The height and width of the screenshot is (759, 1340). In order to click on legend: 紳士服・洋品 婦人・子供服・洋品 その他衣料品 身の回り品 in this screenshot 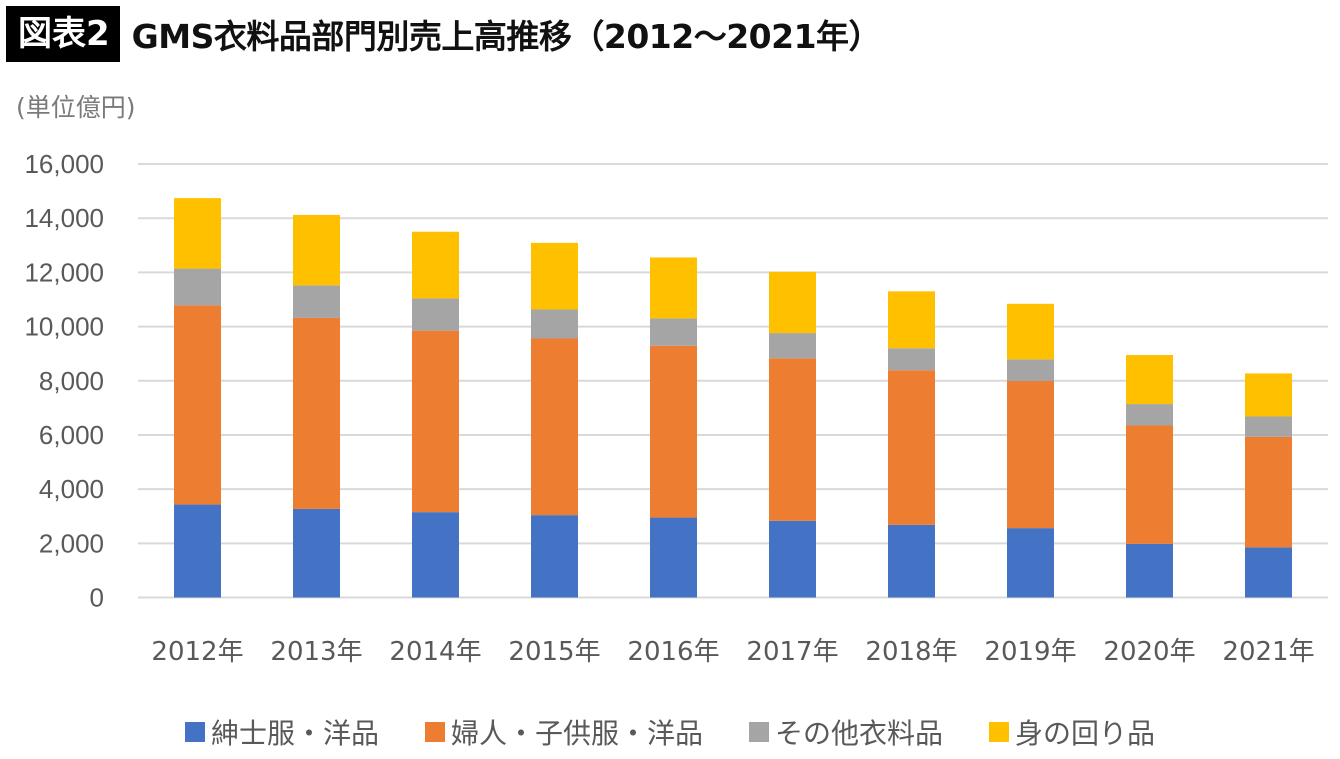, I will do `click(670, 732)`.